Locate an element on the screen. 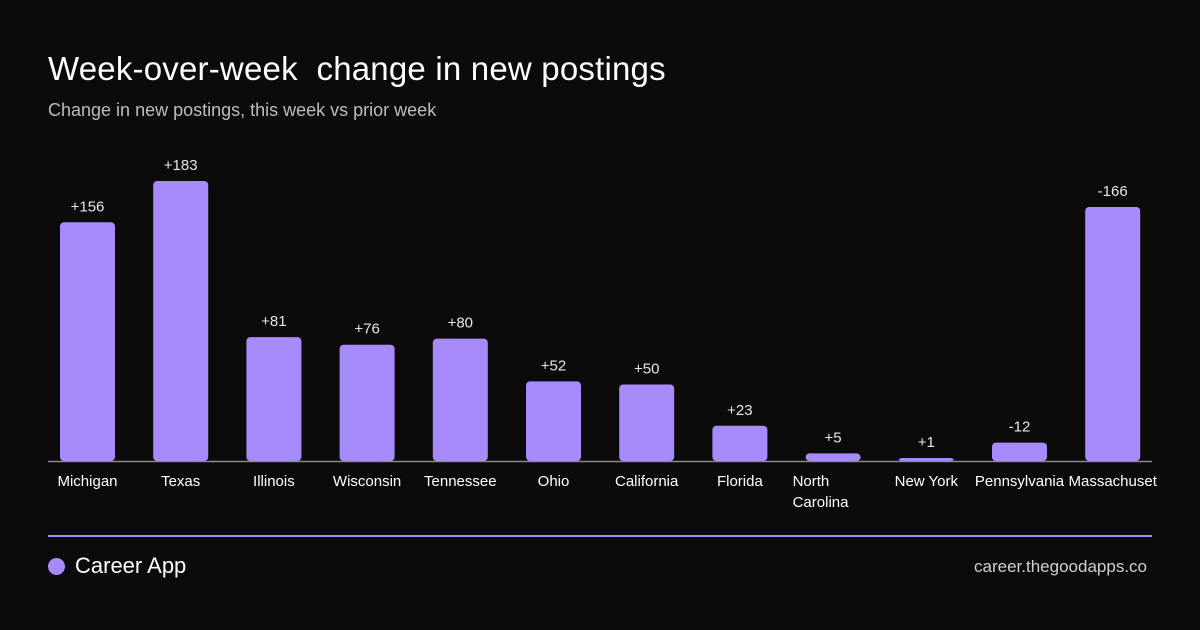 Image resolution: width=1200 pixels, height=630 pixels. brand-dot-icon is located at coordinates (56, 566).